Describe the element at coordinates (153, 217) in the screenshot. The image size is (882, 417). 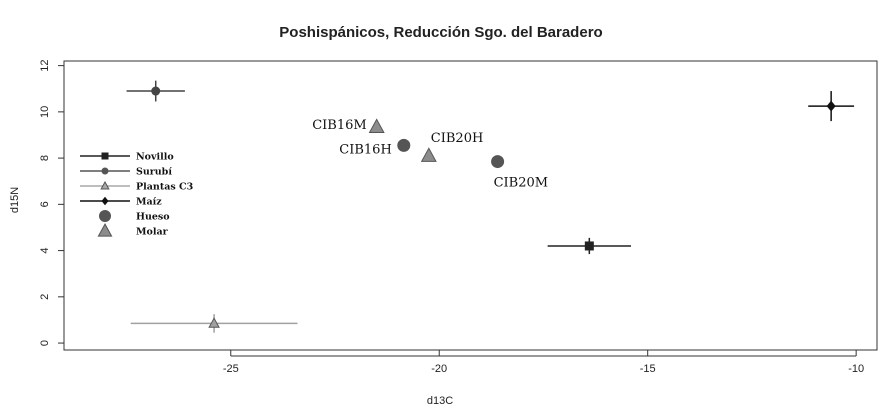
I see `legend-label: Hueso` at that location.